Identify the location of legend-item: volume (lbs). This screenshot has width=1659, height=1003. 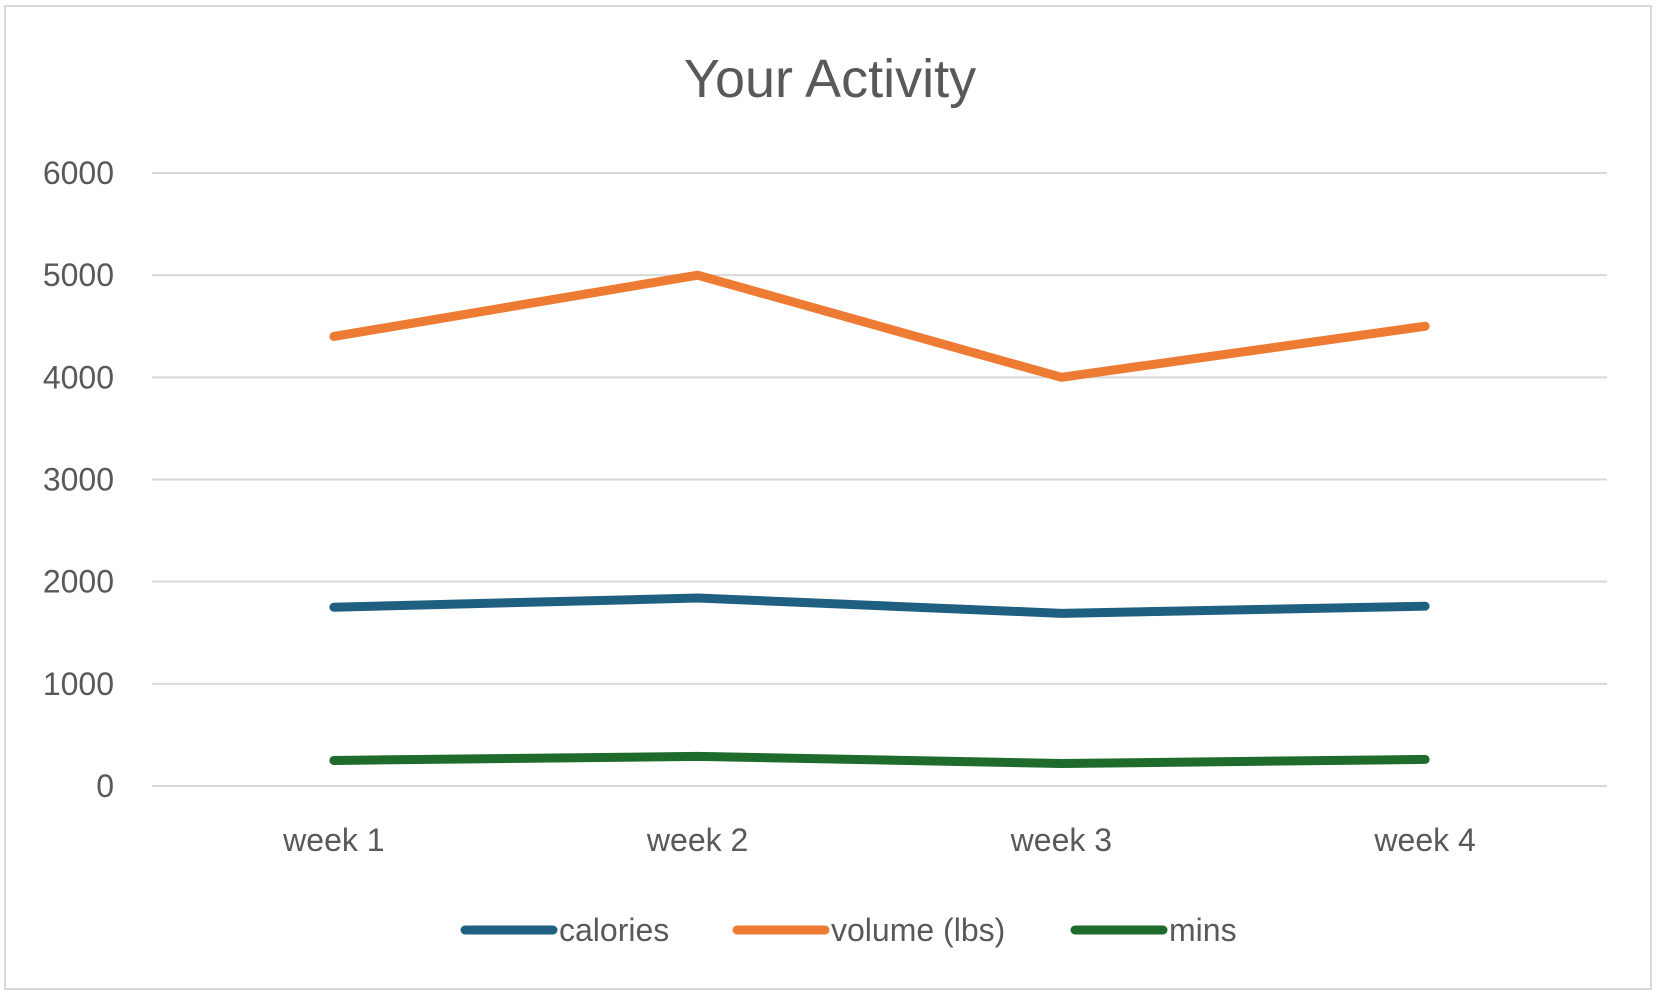
(868, 930).